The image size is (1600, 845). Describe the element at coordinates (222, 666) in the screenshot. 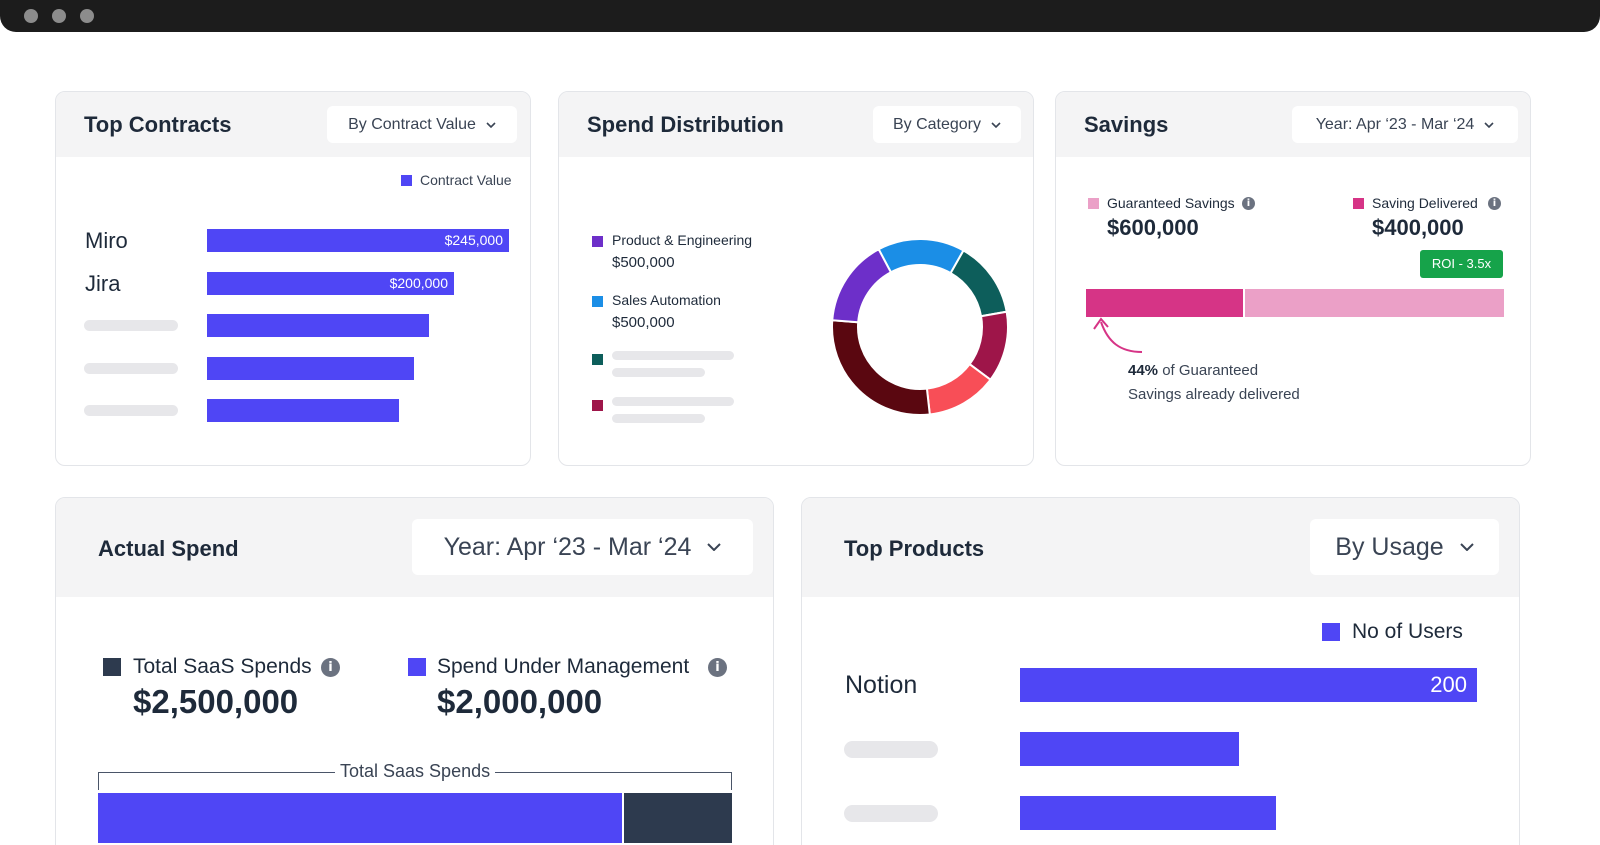

I see `total-saas-spends-label: Total SaaS Spends` at that location.